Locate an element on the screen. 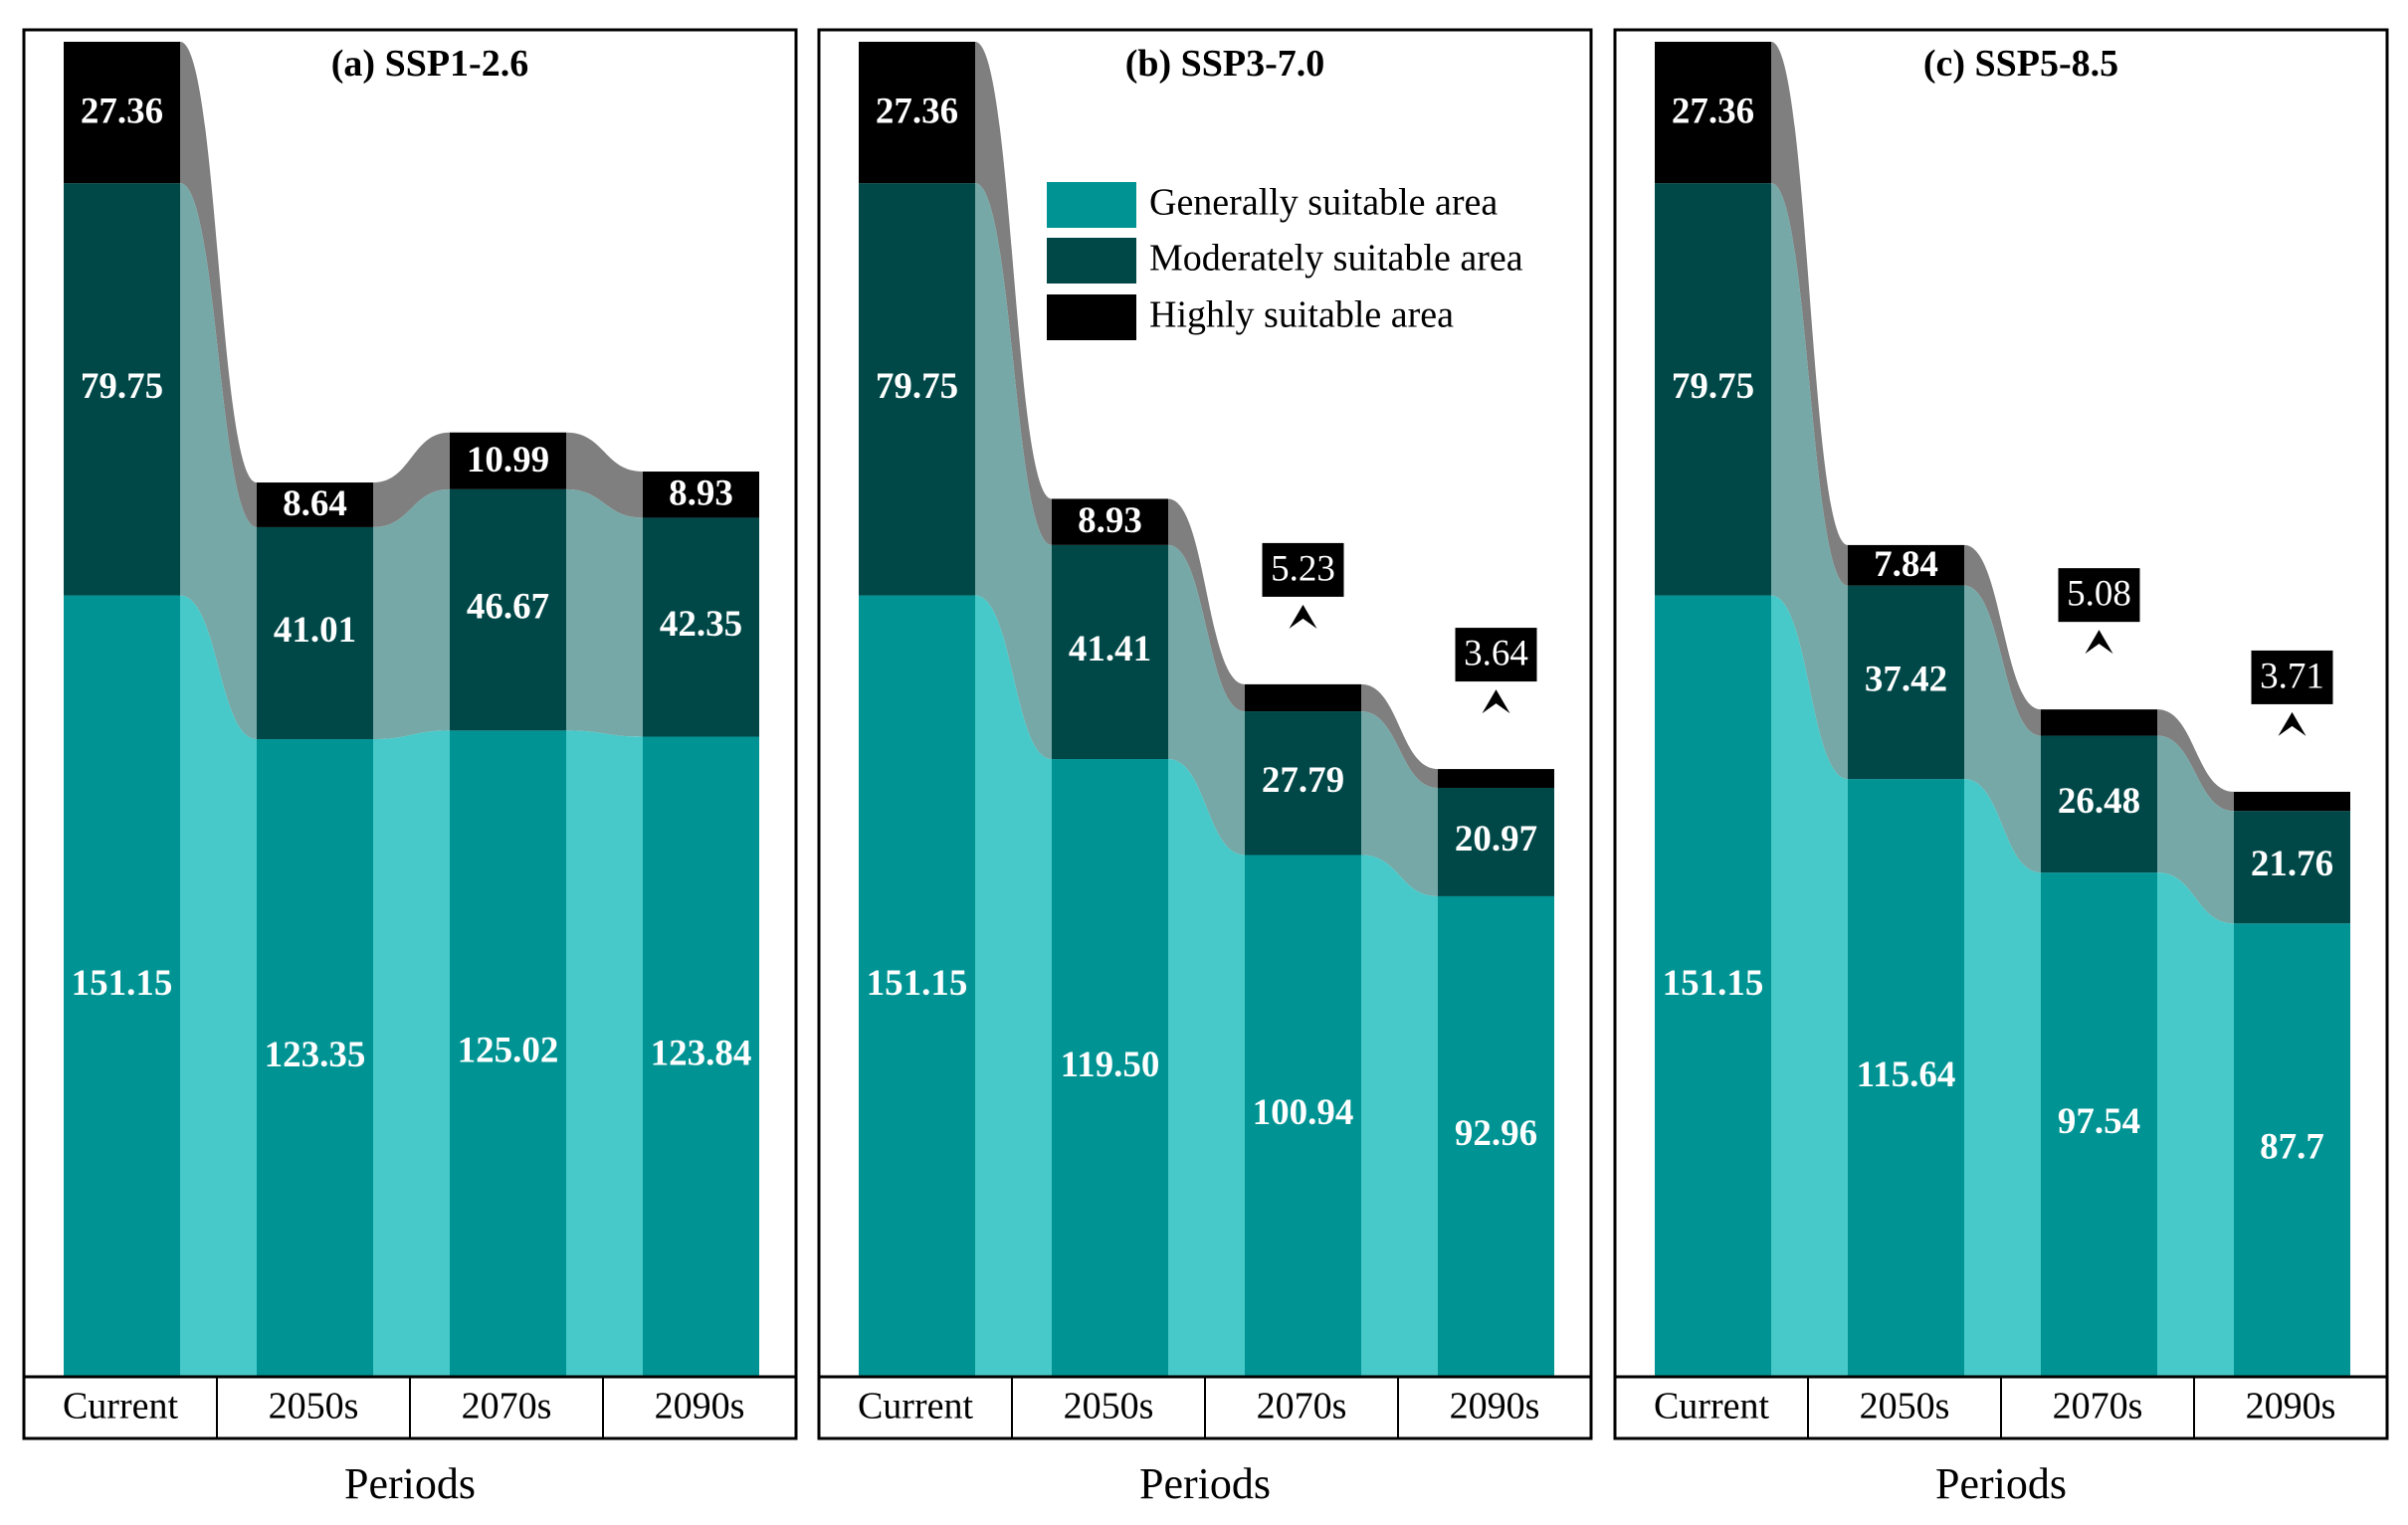 The height and width of the screenshot is (1525, 2408). panel-b-ssp3-7-0-xlabel: Periods is located at coordinates (1205, 1483).